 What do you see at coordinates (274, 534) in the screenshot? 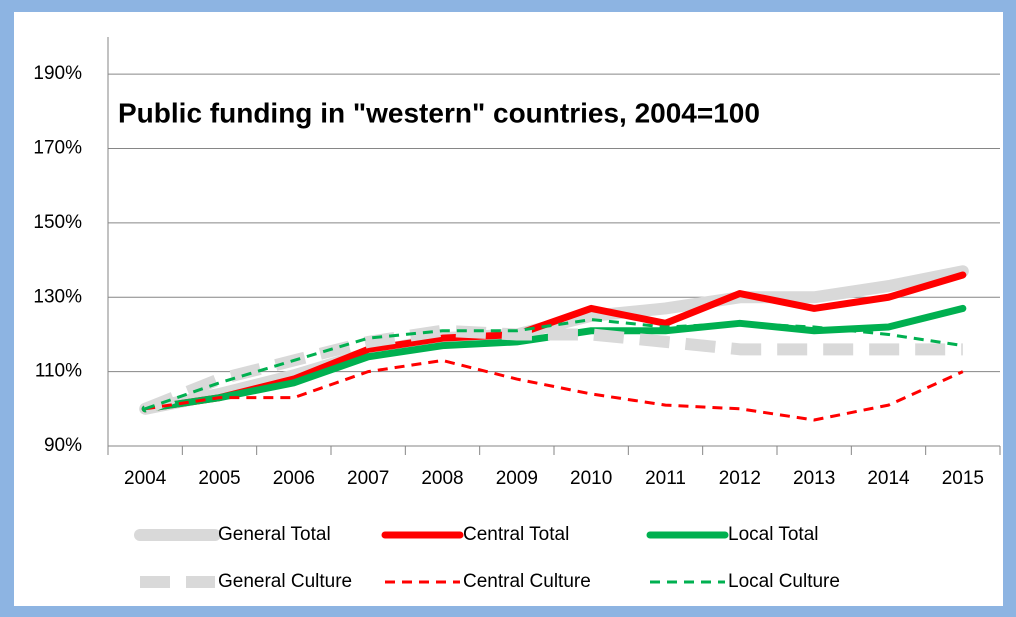
I see `legend-label: General Total` at bounding box center [274, 534].